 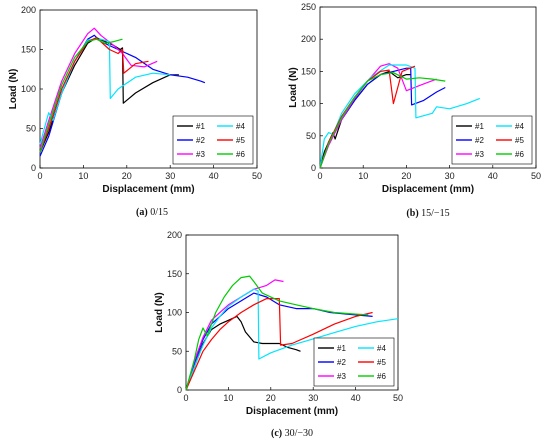 I want to click on panel-caption: (b) 15/−15, so click(x=427, y=213).